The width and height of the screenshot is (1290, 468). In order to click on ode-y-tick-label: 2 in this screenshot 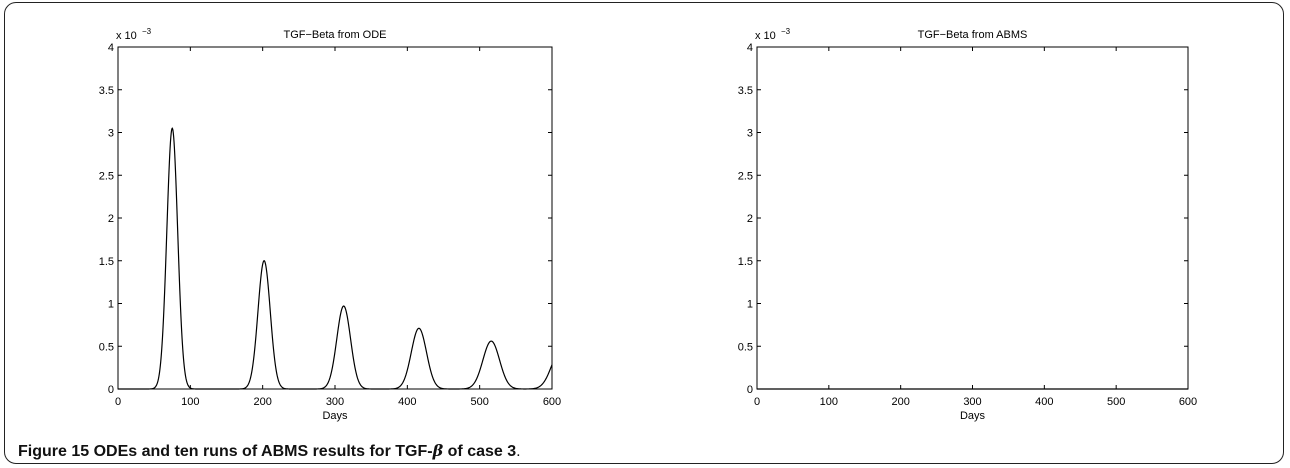, I will do `click(111, 219)`.